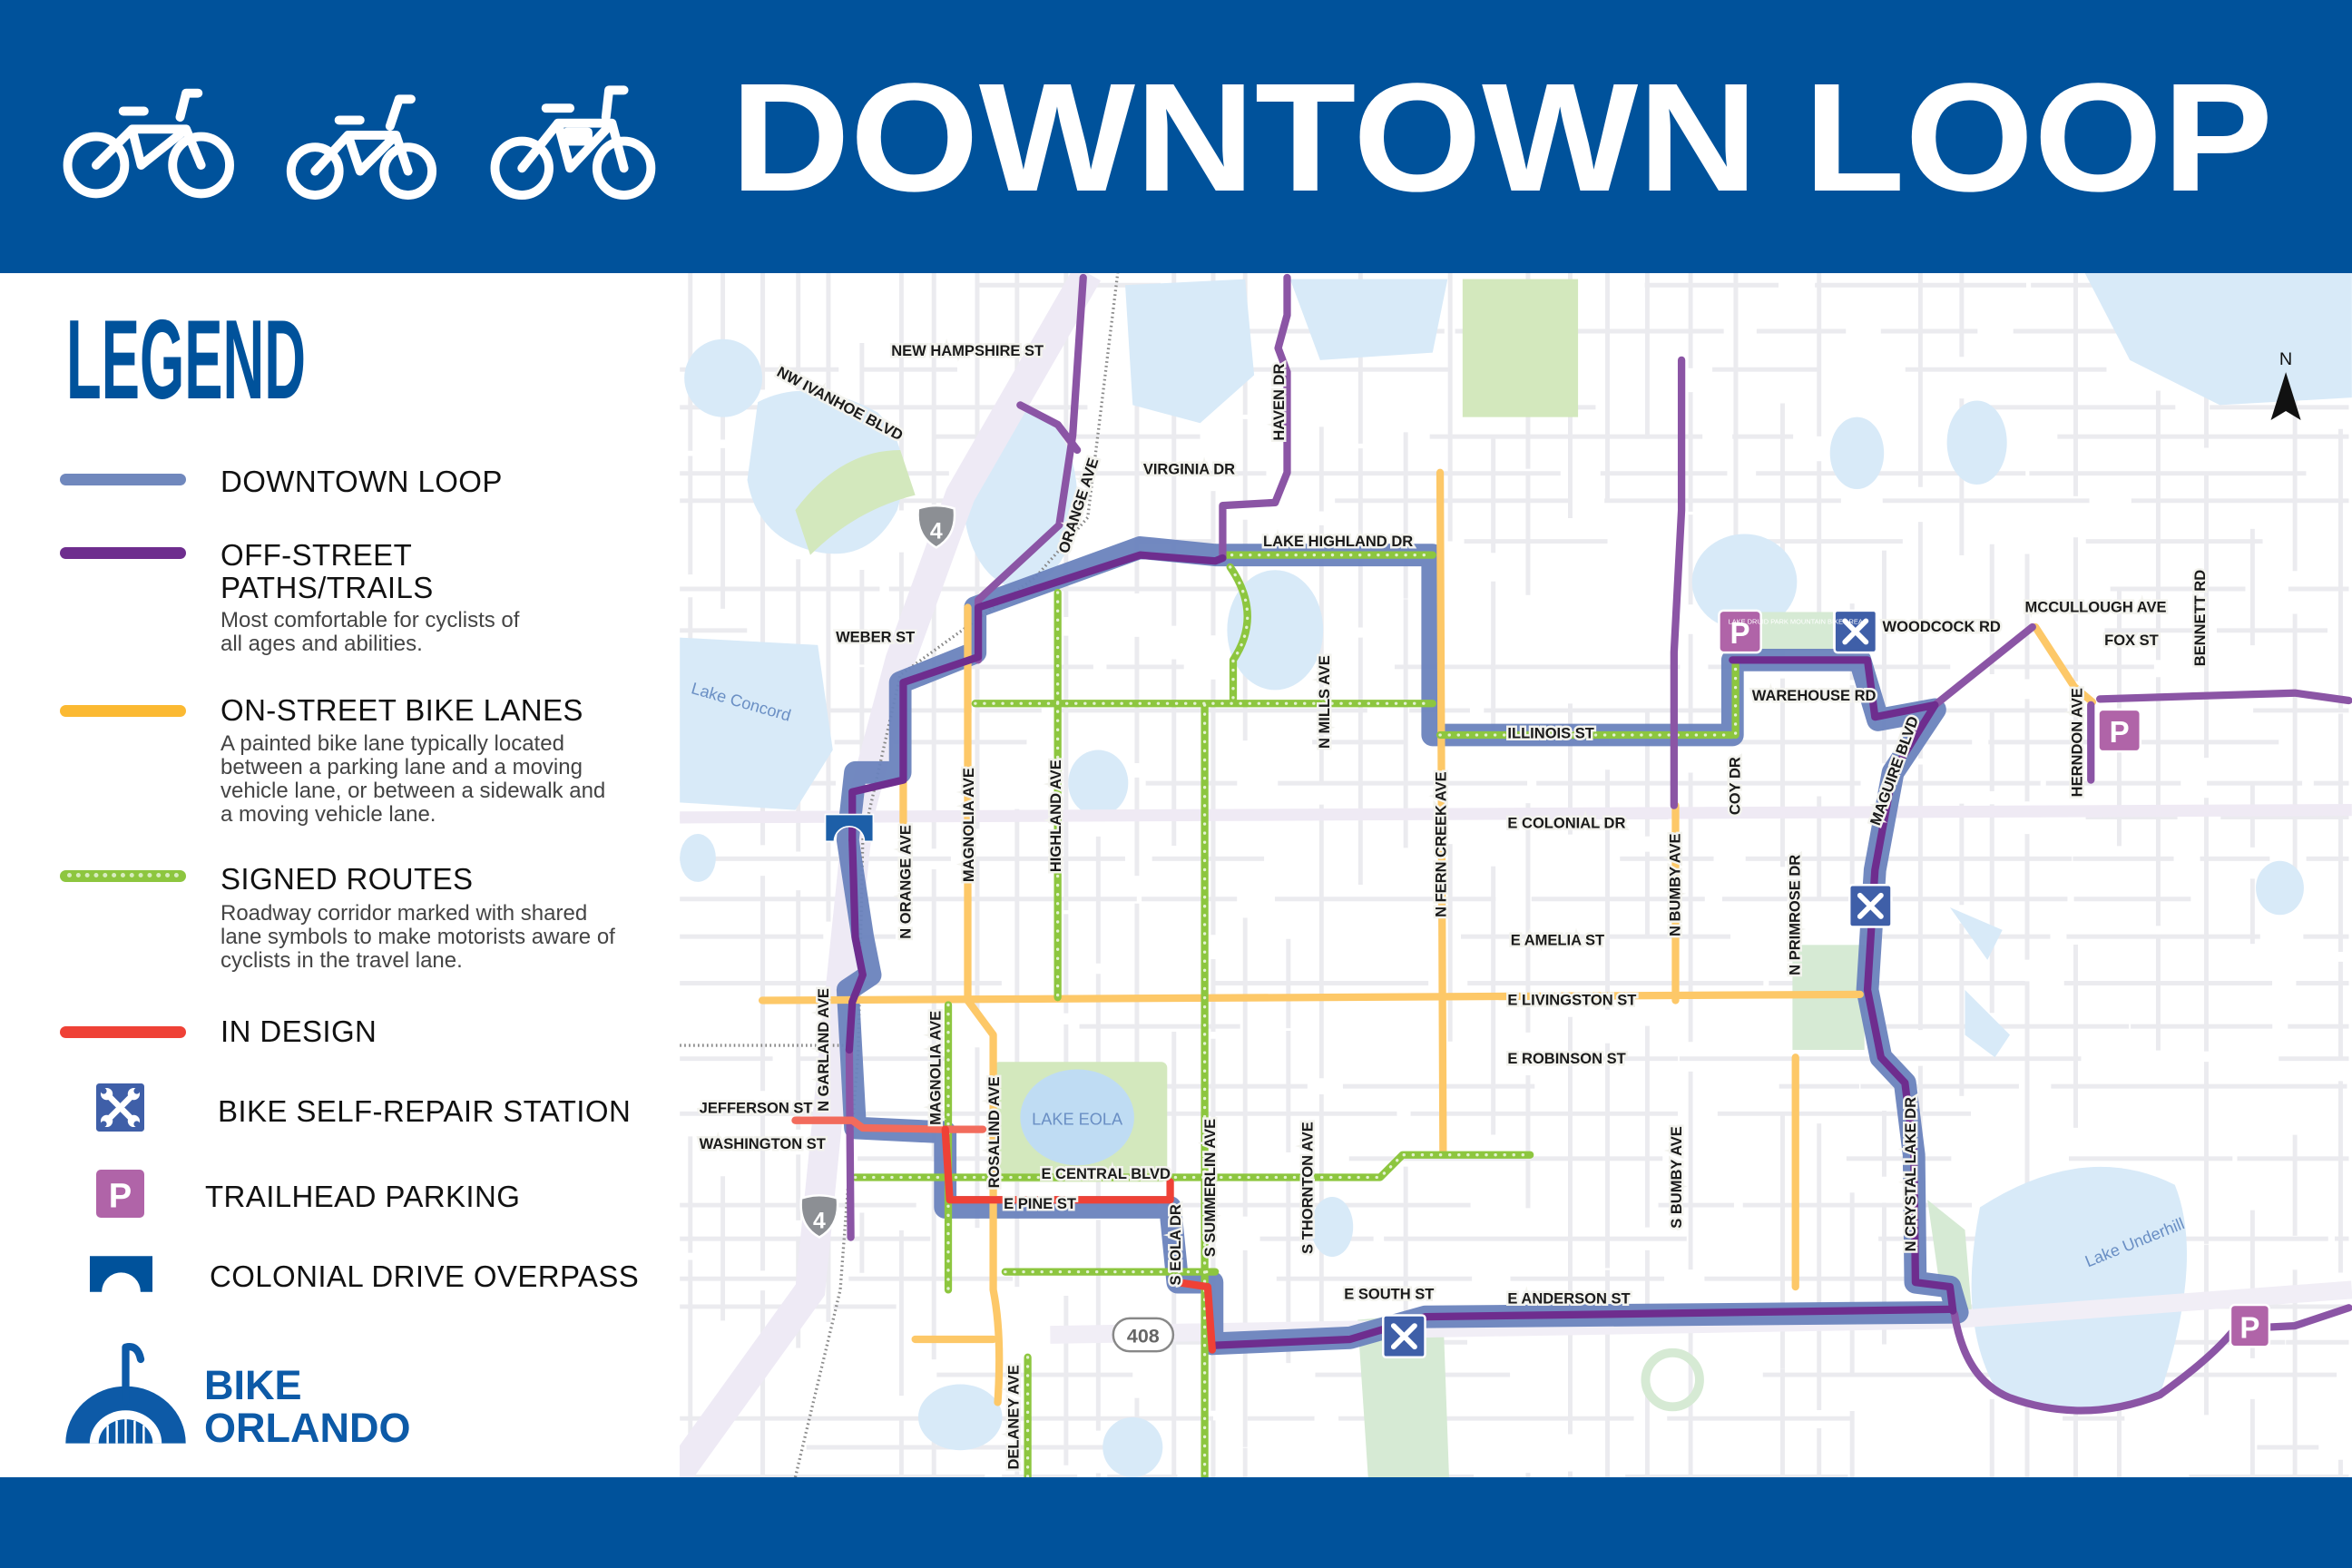 The width and height of the screenshot is (2352, 1568). What do you see at coordinates (2285, 384) in the screenshot?
I see `north-arrow-icon: N` at bounding box center [2285, 384].